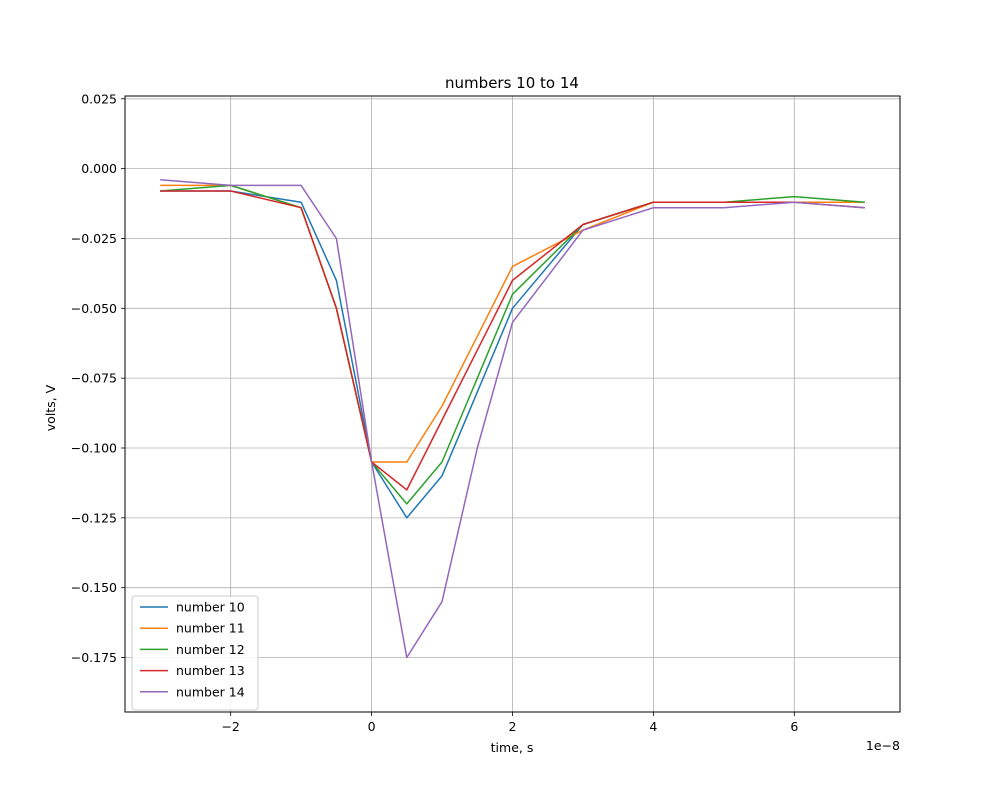 The width and height of the screenshot is (1000, 800). I want to click on legend-label: number 13, so click(210, 670).